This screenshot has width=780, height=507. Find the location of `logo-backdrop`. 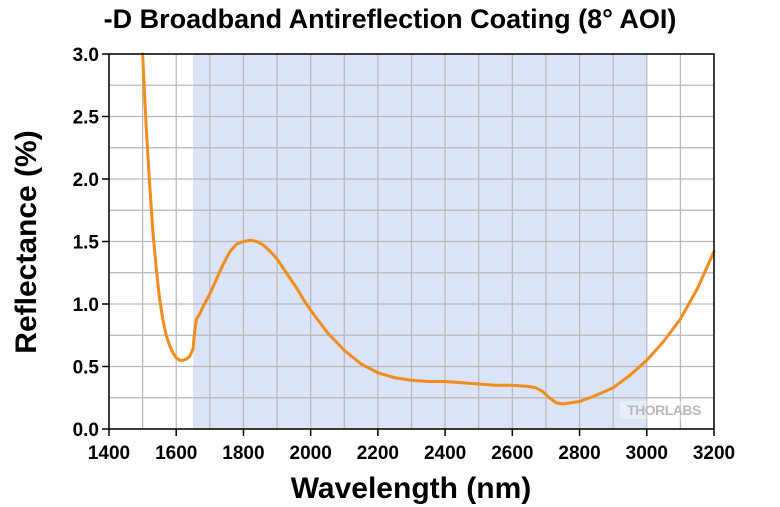

logo-backdrop is located at coordinates (664, 410).